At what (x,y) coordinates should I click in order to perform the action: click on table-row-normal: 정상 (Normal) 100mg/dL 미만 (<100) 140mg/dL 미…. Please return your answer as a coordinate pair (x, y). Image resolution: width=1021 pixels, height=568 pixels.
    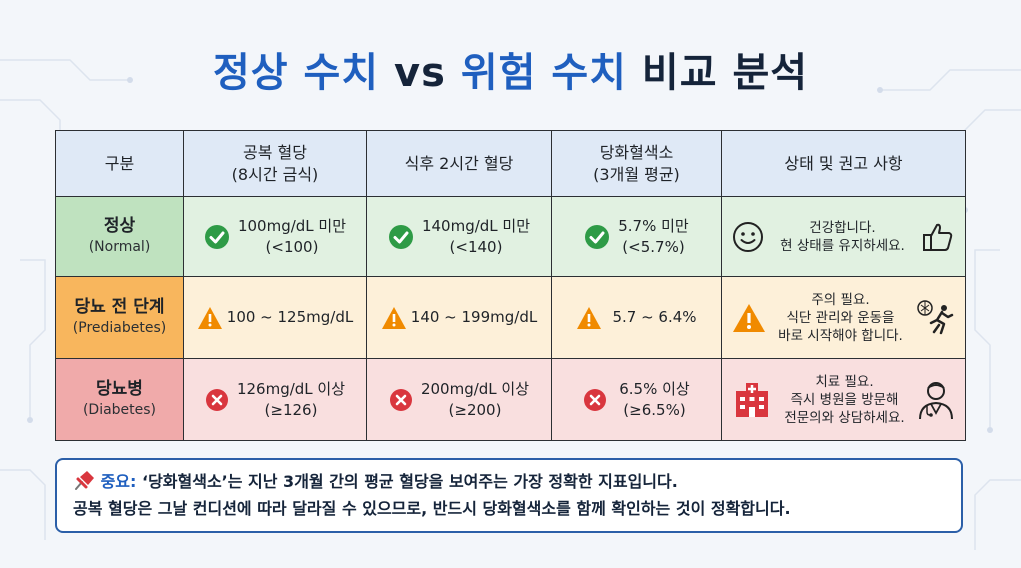
    Looking at the image, I should click on (510, 236).